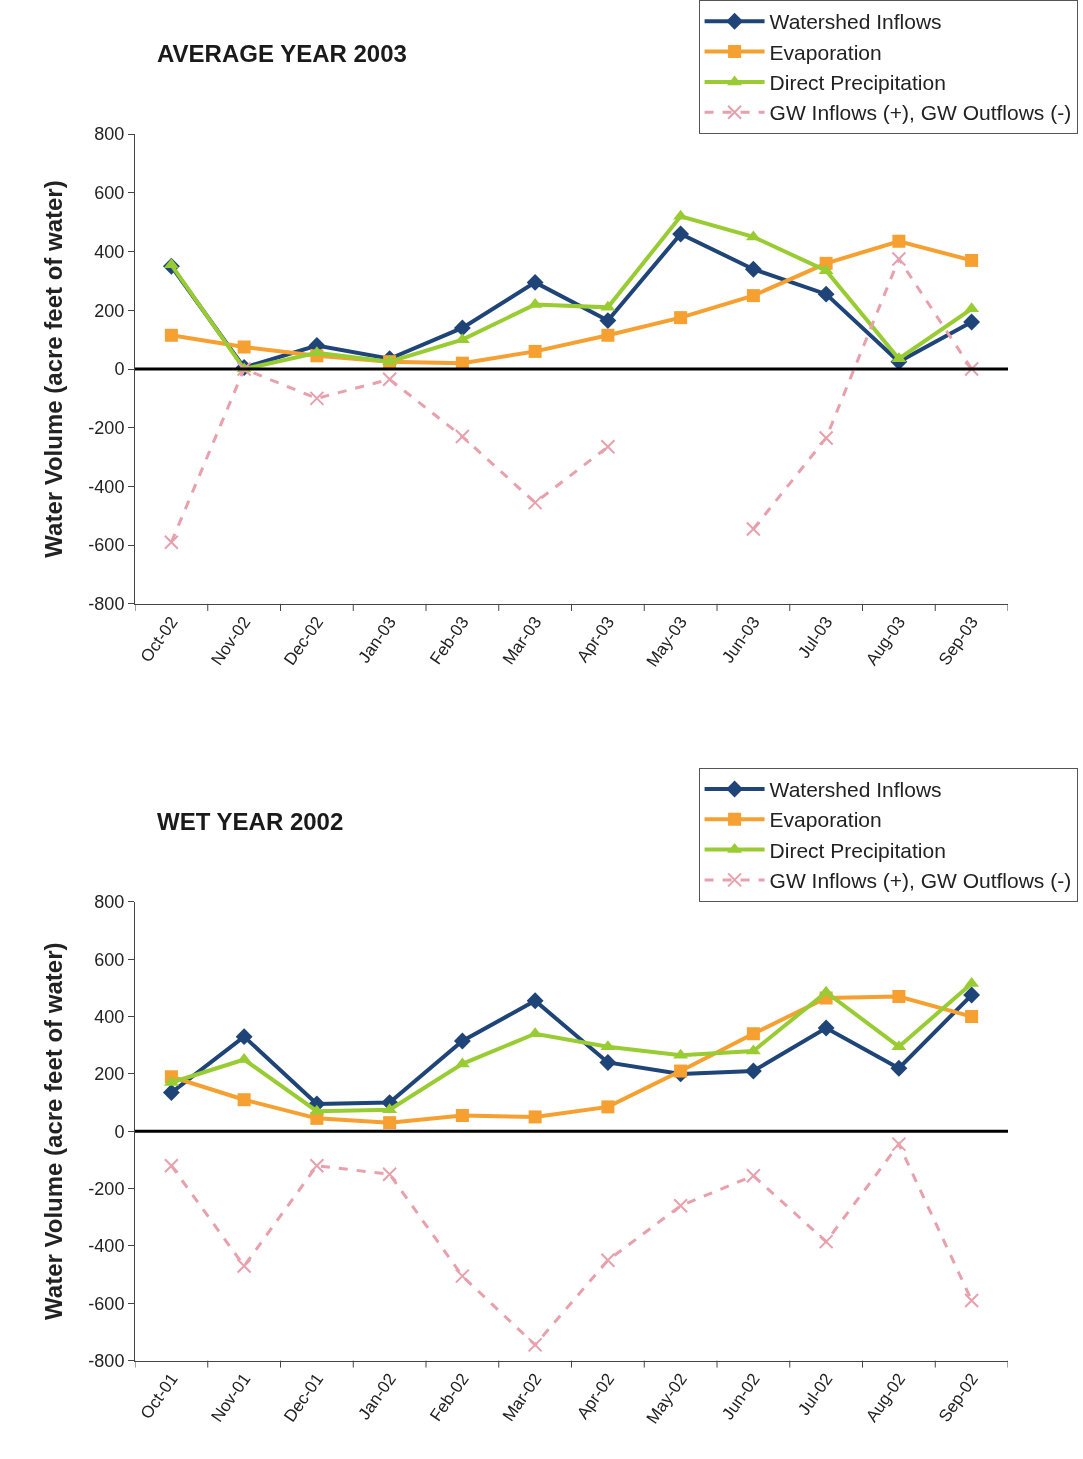  Describe the element at coordinates (282, 53) in the screenshot. I see `chart-title: AVERAGE YEAR 2003` at that location.